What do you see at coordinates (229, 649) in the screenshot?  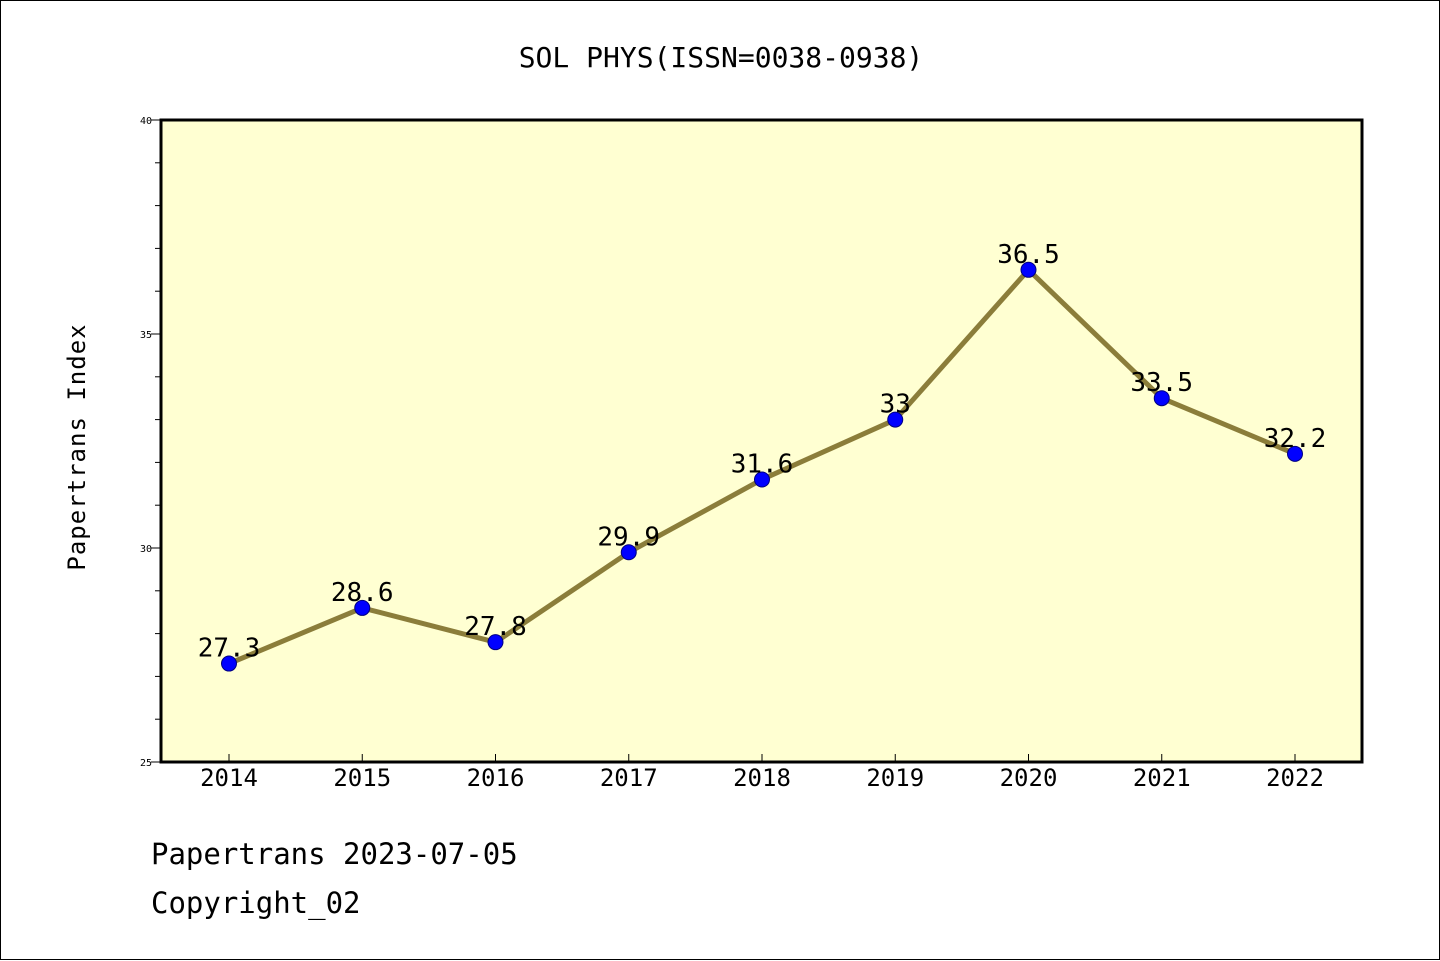 I see `data-label: 27.3` at bounding box center [229, 649].